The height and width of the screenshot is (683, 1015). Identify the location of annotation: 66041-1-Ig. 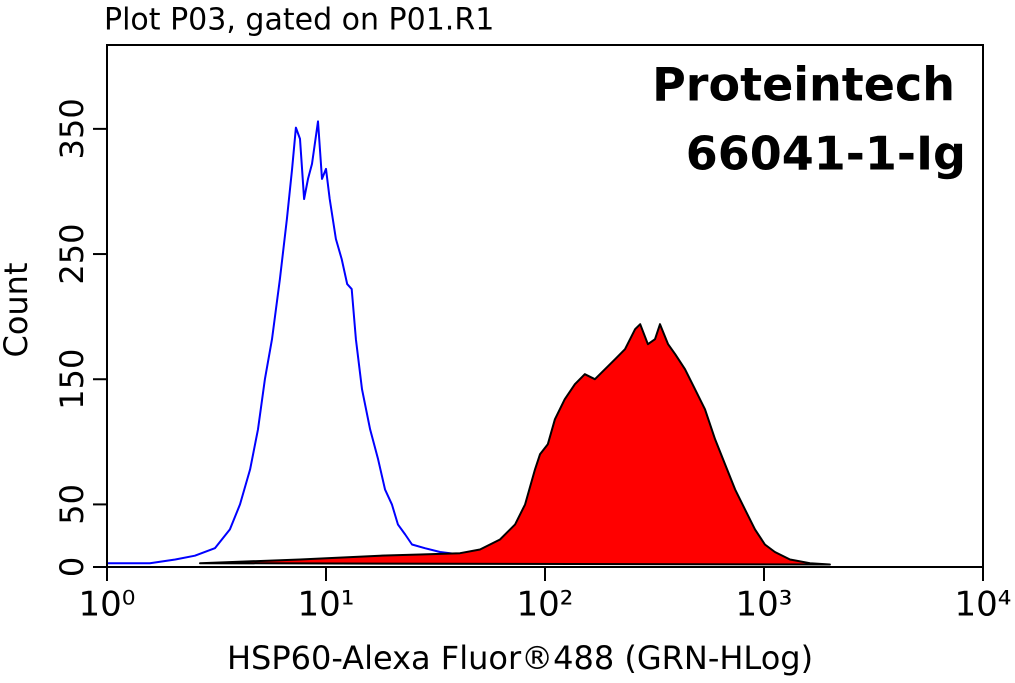
(826, 154).